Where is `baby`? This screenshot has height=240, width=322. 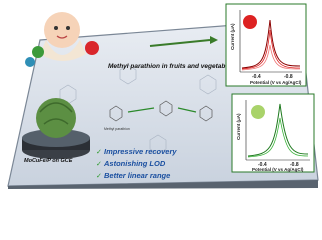
baby is located at coordinates (63, 36).